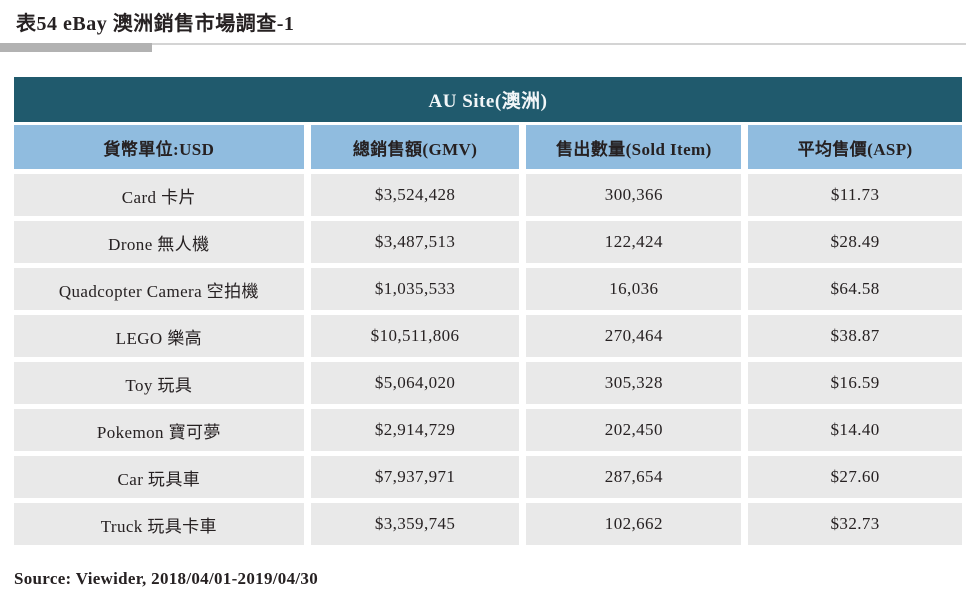 This screenshot has height=616, width=976. What do you see at coordinates (415, 383) in the screenshot?
I see `table-cell: $5,064,020` at bounding box center [415, 383].